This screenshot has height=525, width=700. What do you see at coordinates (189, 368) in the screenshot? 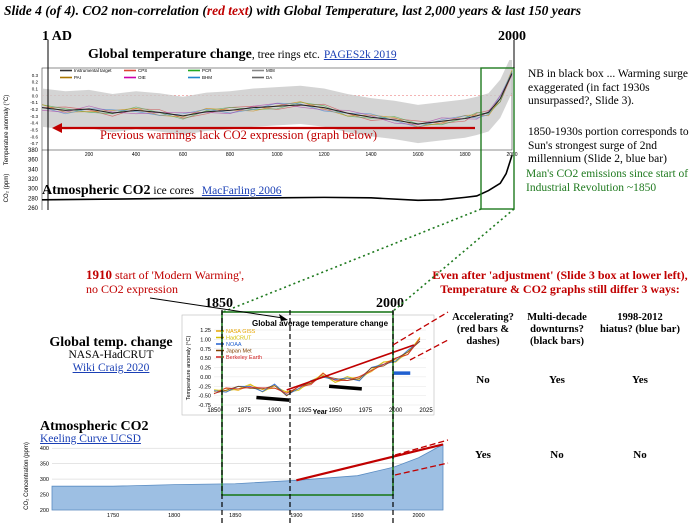
I see `inner-chart-ylabel: Temperature anomaly (°C)` at bounding box center [189, 368].